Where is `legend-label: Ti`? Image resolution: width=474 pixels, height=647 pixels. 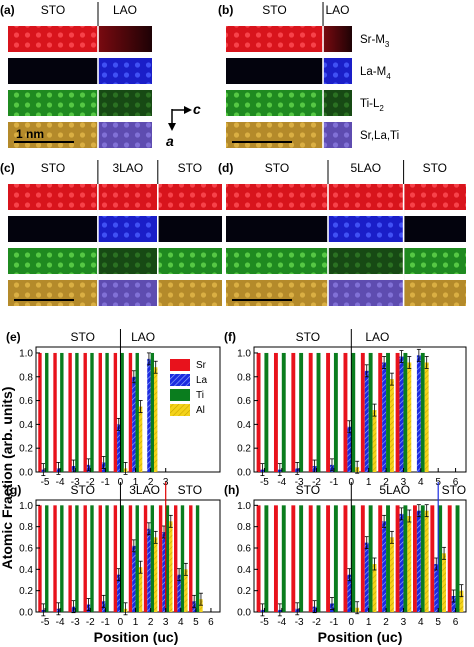
legend-label: Ti is located at coordinates (200, 395).